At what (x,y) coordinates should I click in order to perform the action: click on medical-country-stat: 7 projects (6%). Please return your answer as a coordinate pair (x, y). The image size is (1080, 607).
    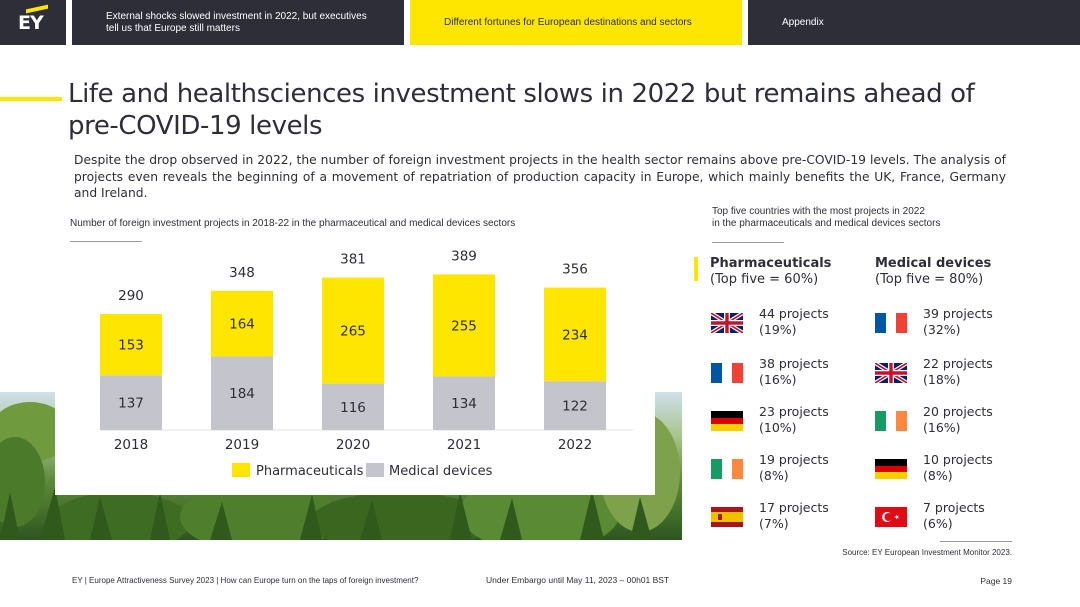
    Looking at the image, I should click on (954, 515).